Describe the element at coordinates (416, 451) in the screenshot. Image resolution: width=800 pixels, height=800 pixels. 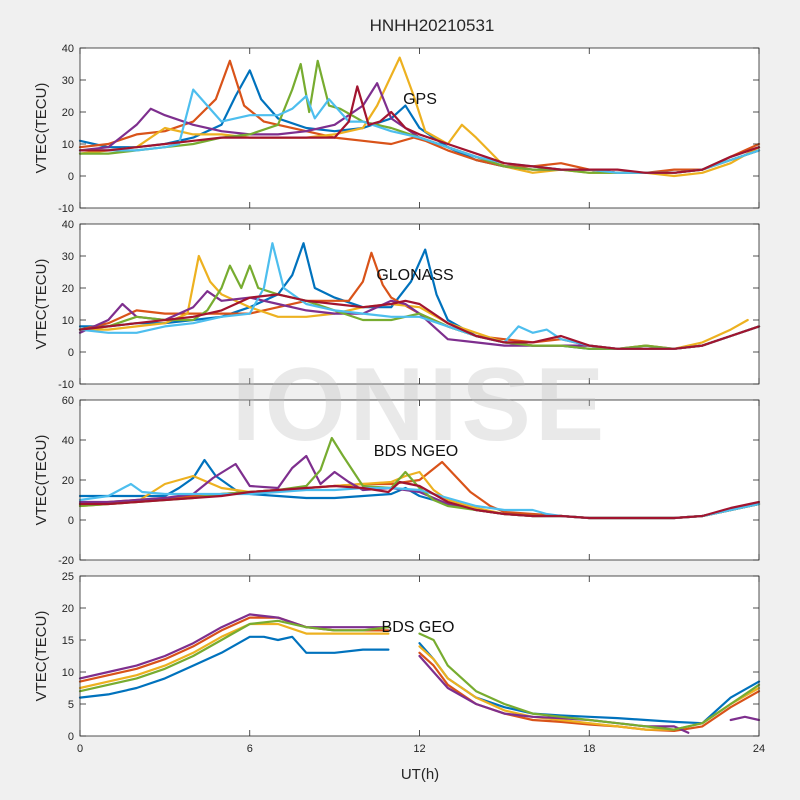
I see `panel-title: BDS NGEO` at that location.